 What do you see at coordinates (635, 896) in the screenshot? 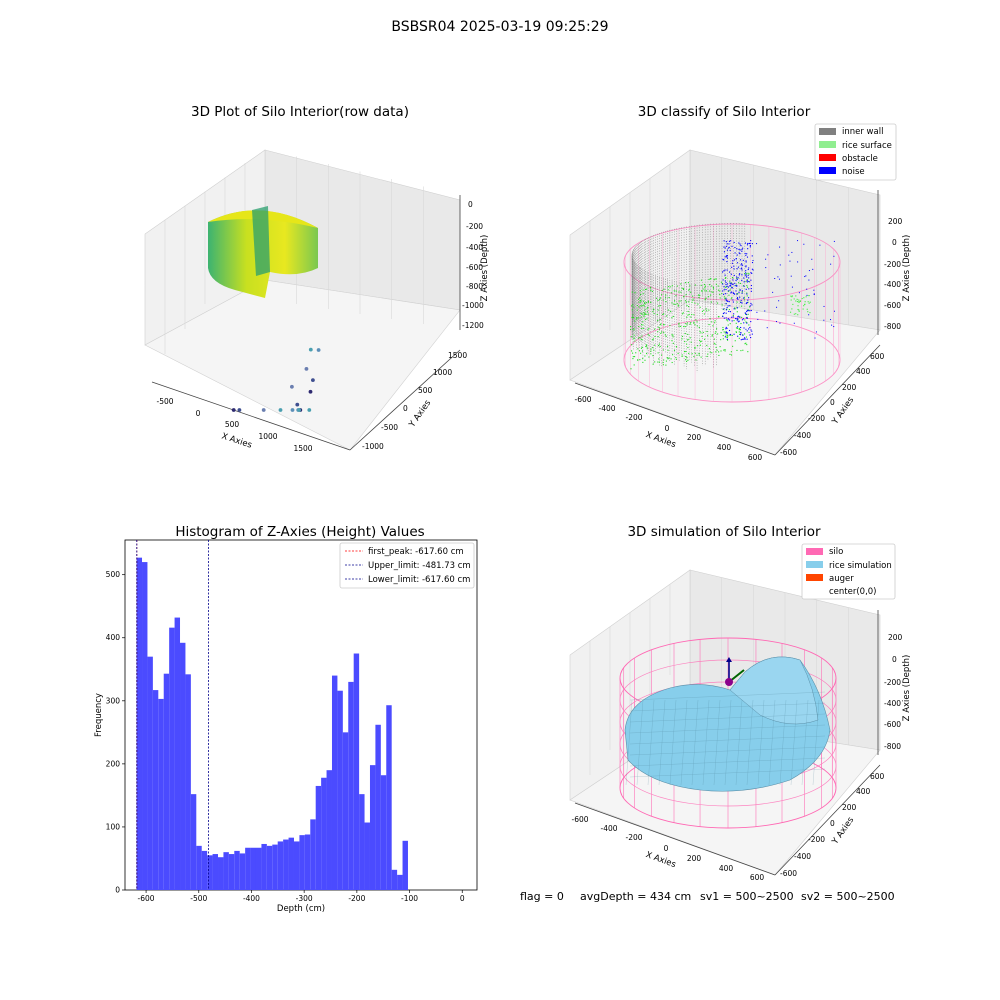
I see `status-avg-depth: avgDepth = 434 cm` at bounding box center [635, 896].